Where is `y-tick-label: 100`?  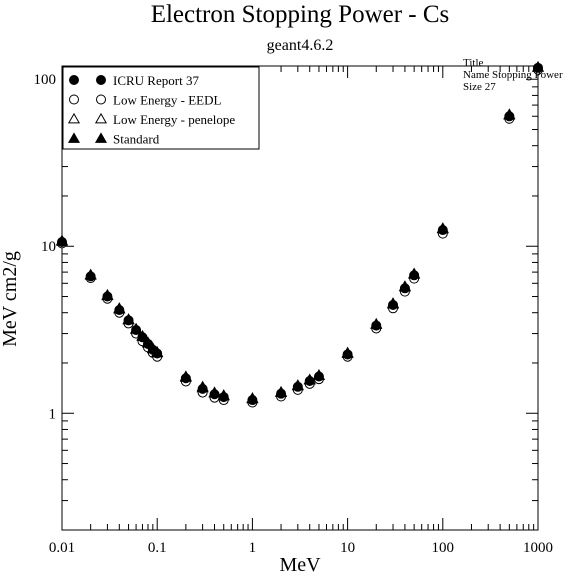 y-tick-label: 100 is located at coordinates (45, 80).